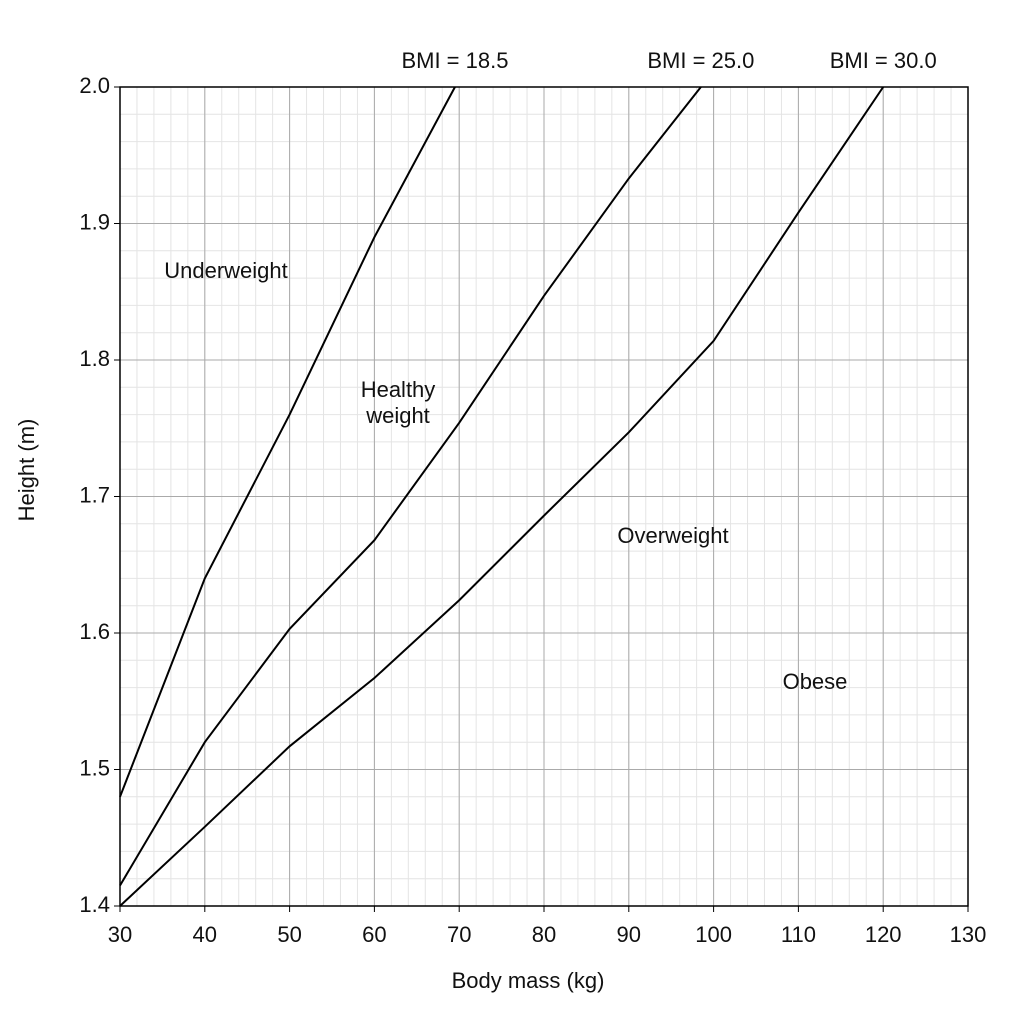 The image size is (1024, 1024). I want to click on y-axis-label: Height (m), so click(26, 470).